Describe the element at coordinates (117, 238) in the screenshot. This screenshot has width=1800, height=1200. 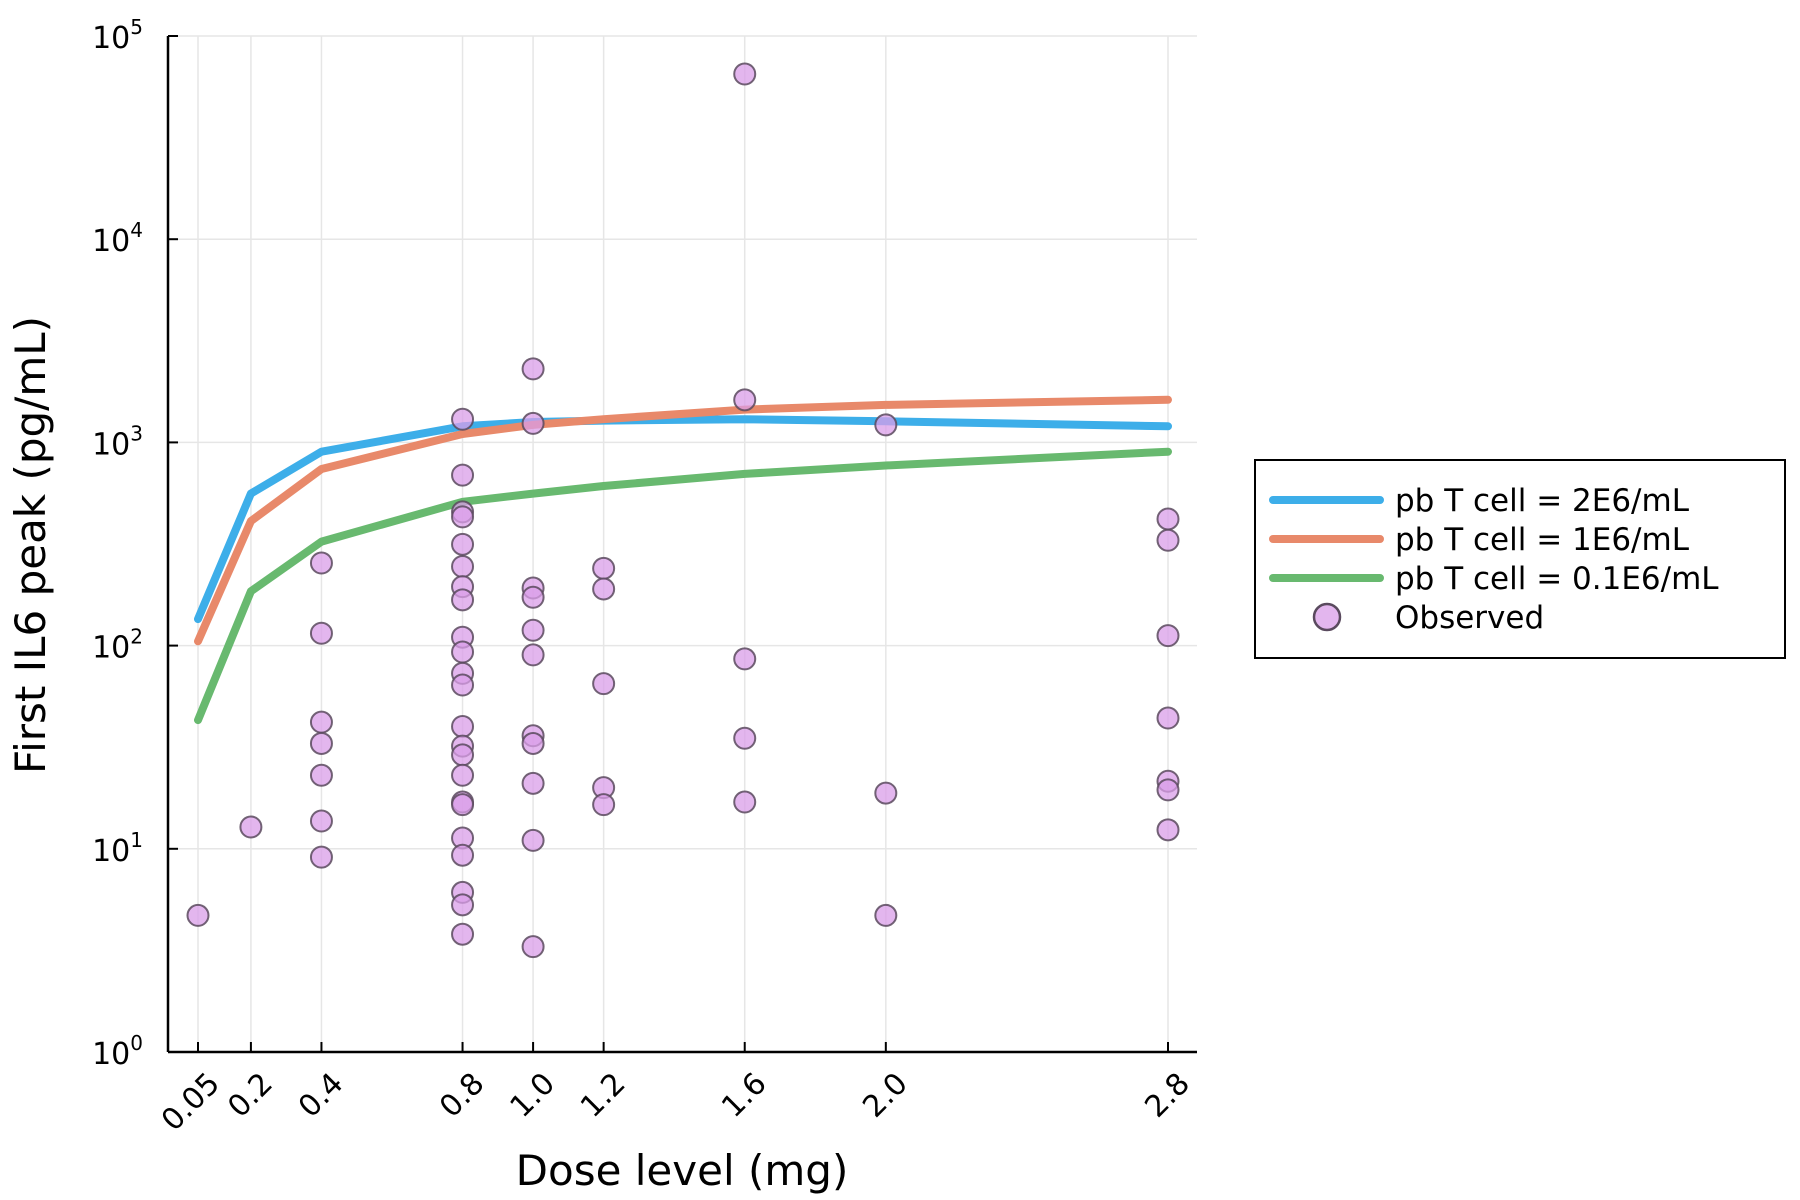
I see `y-tick-label: 104` at that location.